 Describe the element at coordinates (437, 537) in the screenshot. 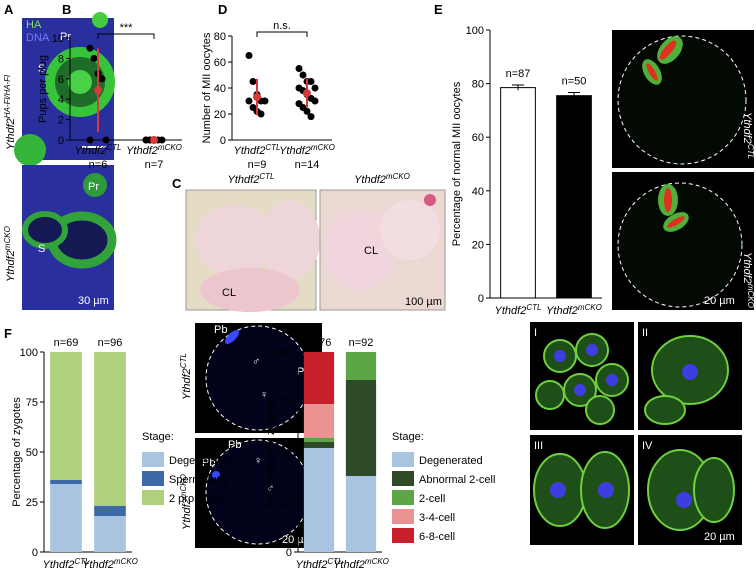

I see `legend-label: 6-8-cell` at that location.